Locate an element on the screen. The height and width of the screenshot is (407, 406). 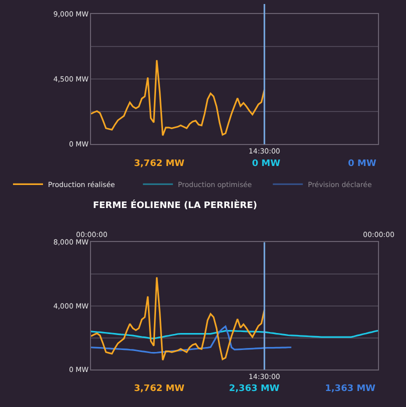
chart-title: FERME ÉOLIENNE (LA PERRIÈRE) is located at coordinates (175, 205).